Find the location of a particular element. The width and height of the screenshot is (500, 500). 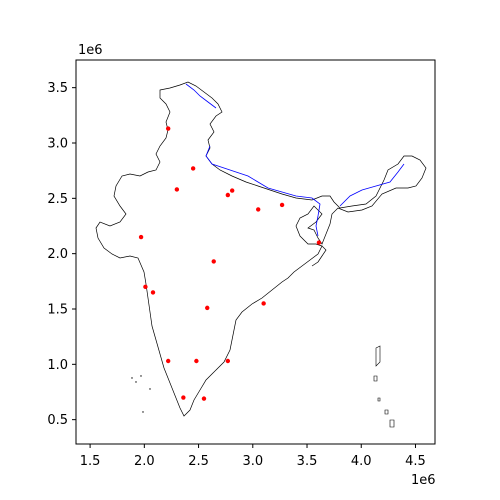

y-axis: 0.5 1.0 1.5 2.0 2.5 3.0 3.5 is located at coordinates (61, 254).